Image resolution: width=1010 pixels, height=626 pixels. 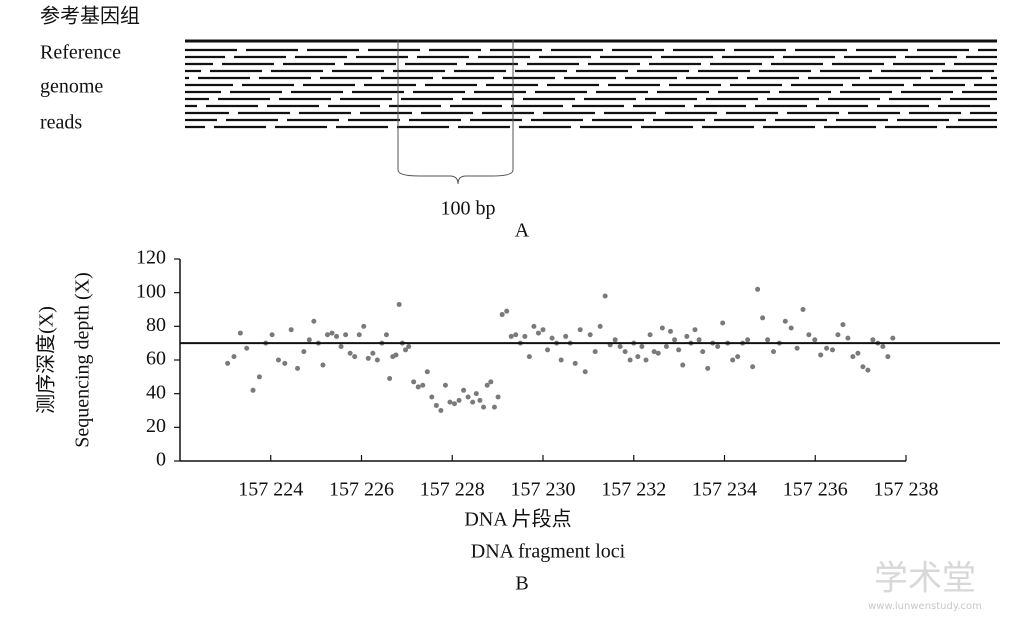 What do you see at coordinates (156, 392) in the screenshot?
I see `y-tick-label: 40` at bounding box center [156, 392].